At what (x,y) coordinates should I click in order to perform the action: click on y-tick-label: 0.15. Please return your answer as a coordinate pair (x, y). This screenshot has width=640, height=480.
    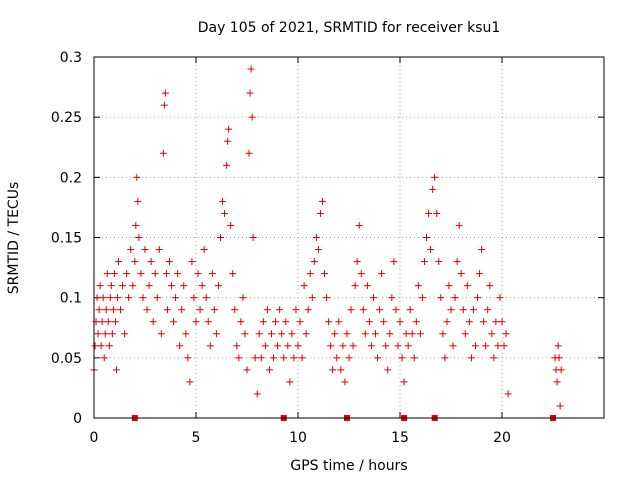
    Looking at the image, I should click on (66, 239).